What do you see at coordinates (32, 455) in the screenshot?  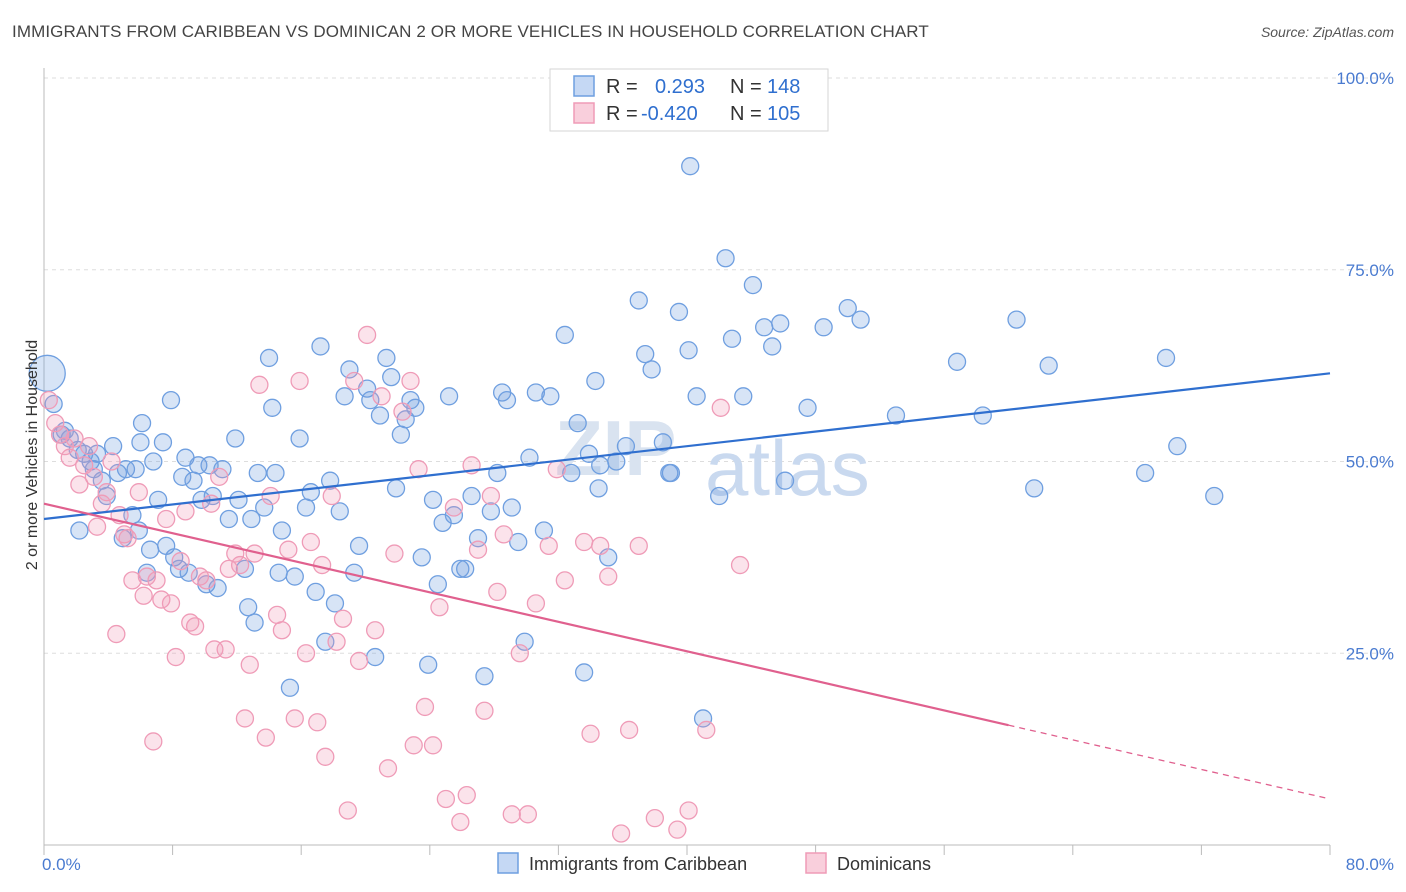 I see `y-axis-label: 2 or more Vehicles in Household` at bounding box center [32, 455].